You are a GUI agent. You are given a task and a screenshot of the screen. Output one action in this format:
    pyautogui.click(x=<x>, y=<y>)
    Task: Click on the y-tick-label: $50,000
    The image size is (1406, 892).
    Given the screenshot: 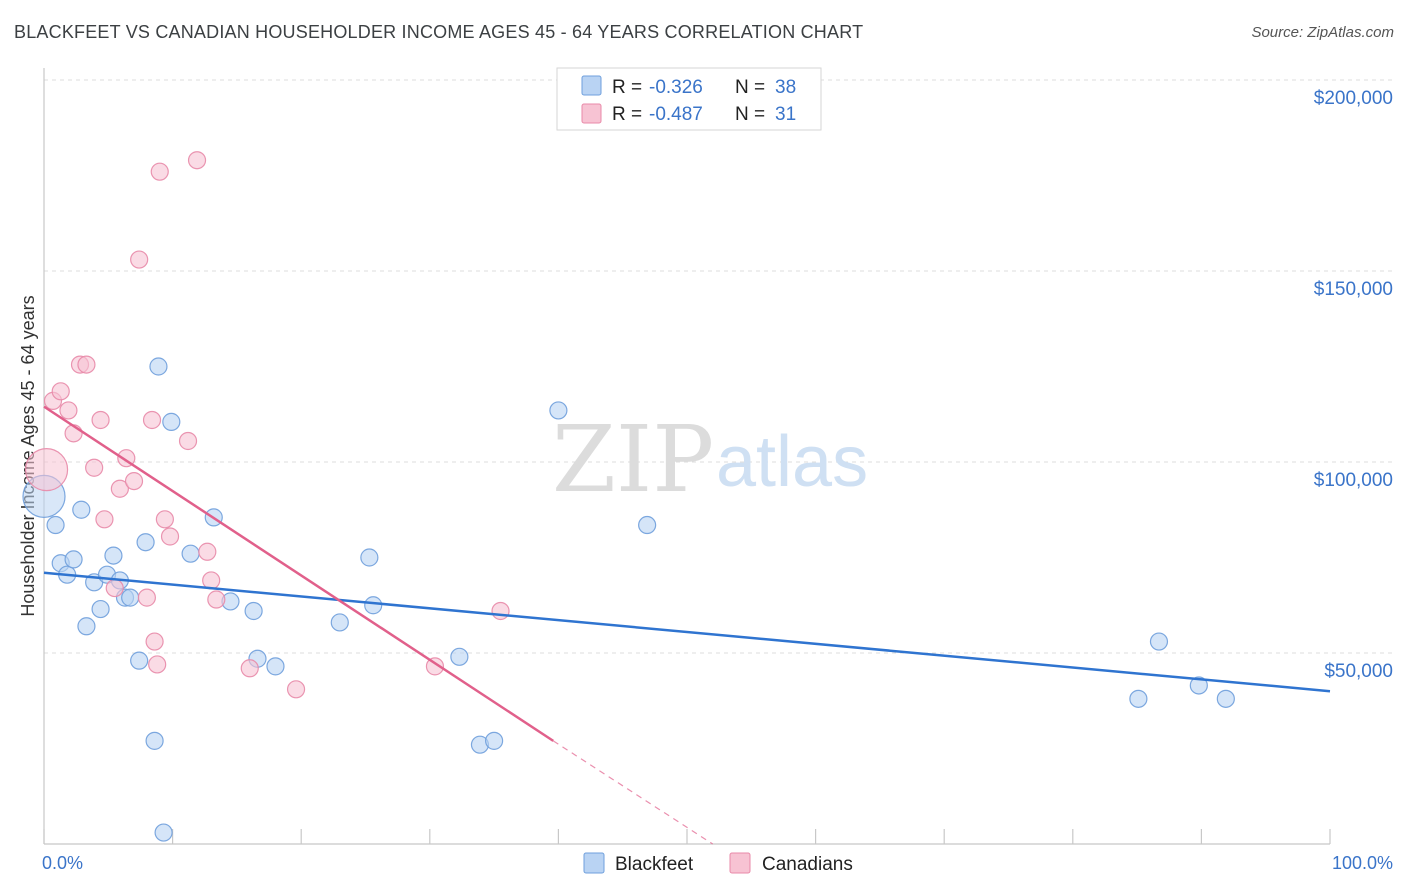 What is the action you would take?
    pyautogui.click(x=1358, y=671)
    